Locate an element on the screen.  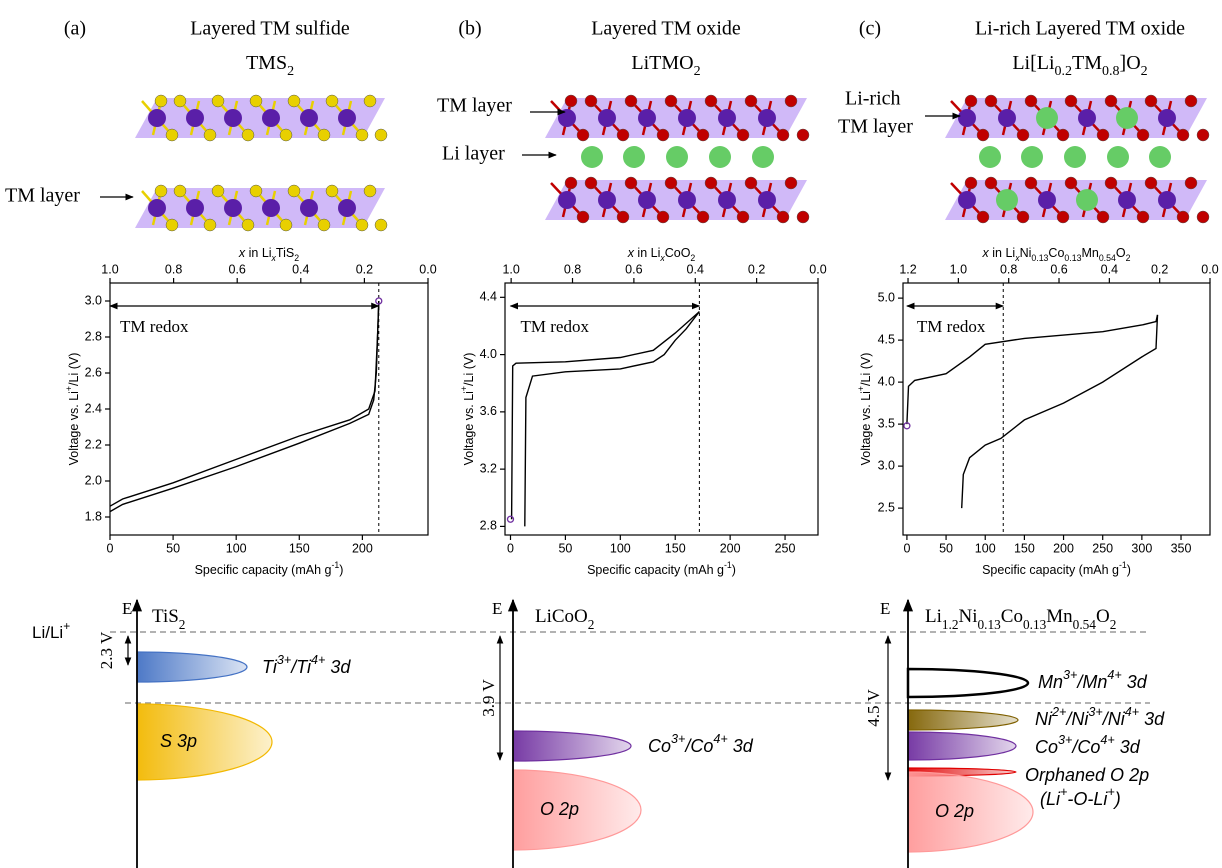
x-tick-label: 200 is located at coordinates (362, 548).